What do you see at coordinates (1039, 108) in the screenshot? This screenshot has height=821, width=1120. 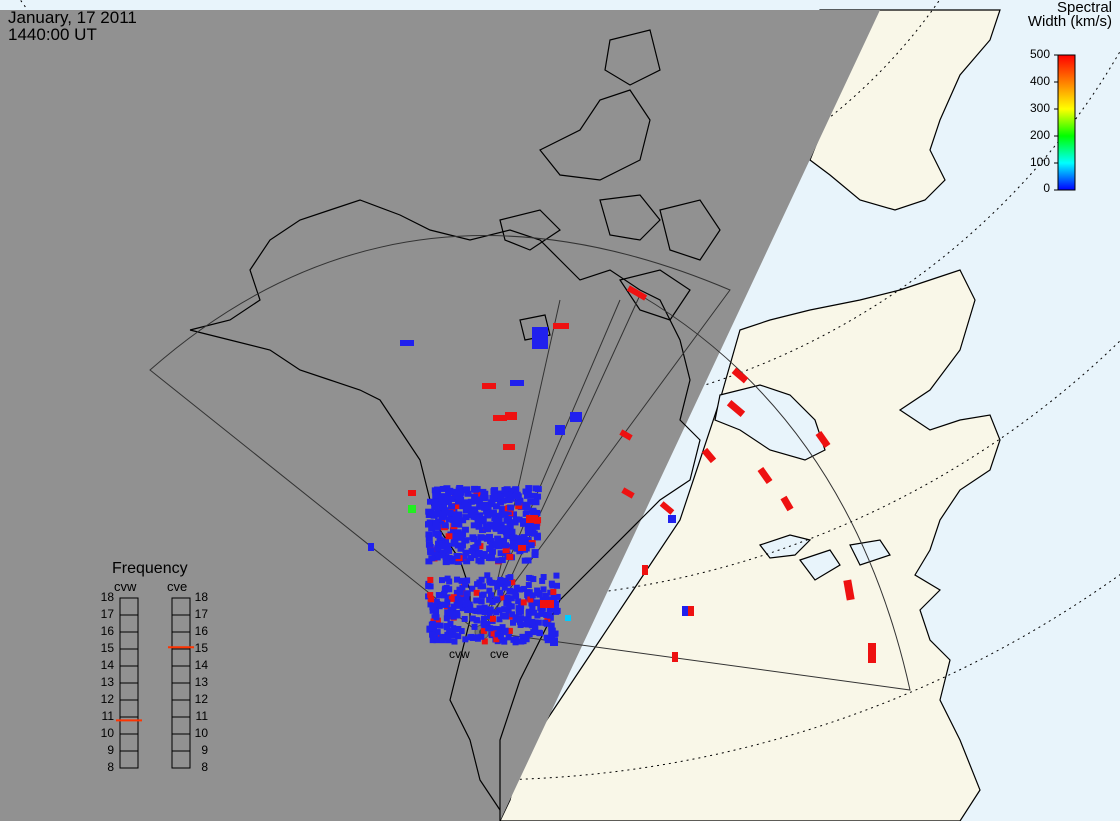 I see `colorbar-tick: 300` at bounding box center [1039, 108].